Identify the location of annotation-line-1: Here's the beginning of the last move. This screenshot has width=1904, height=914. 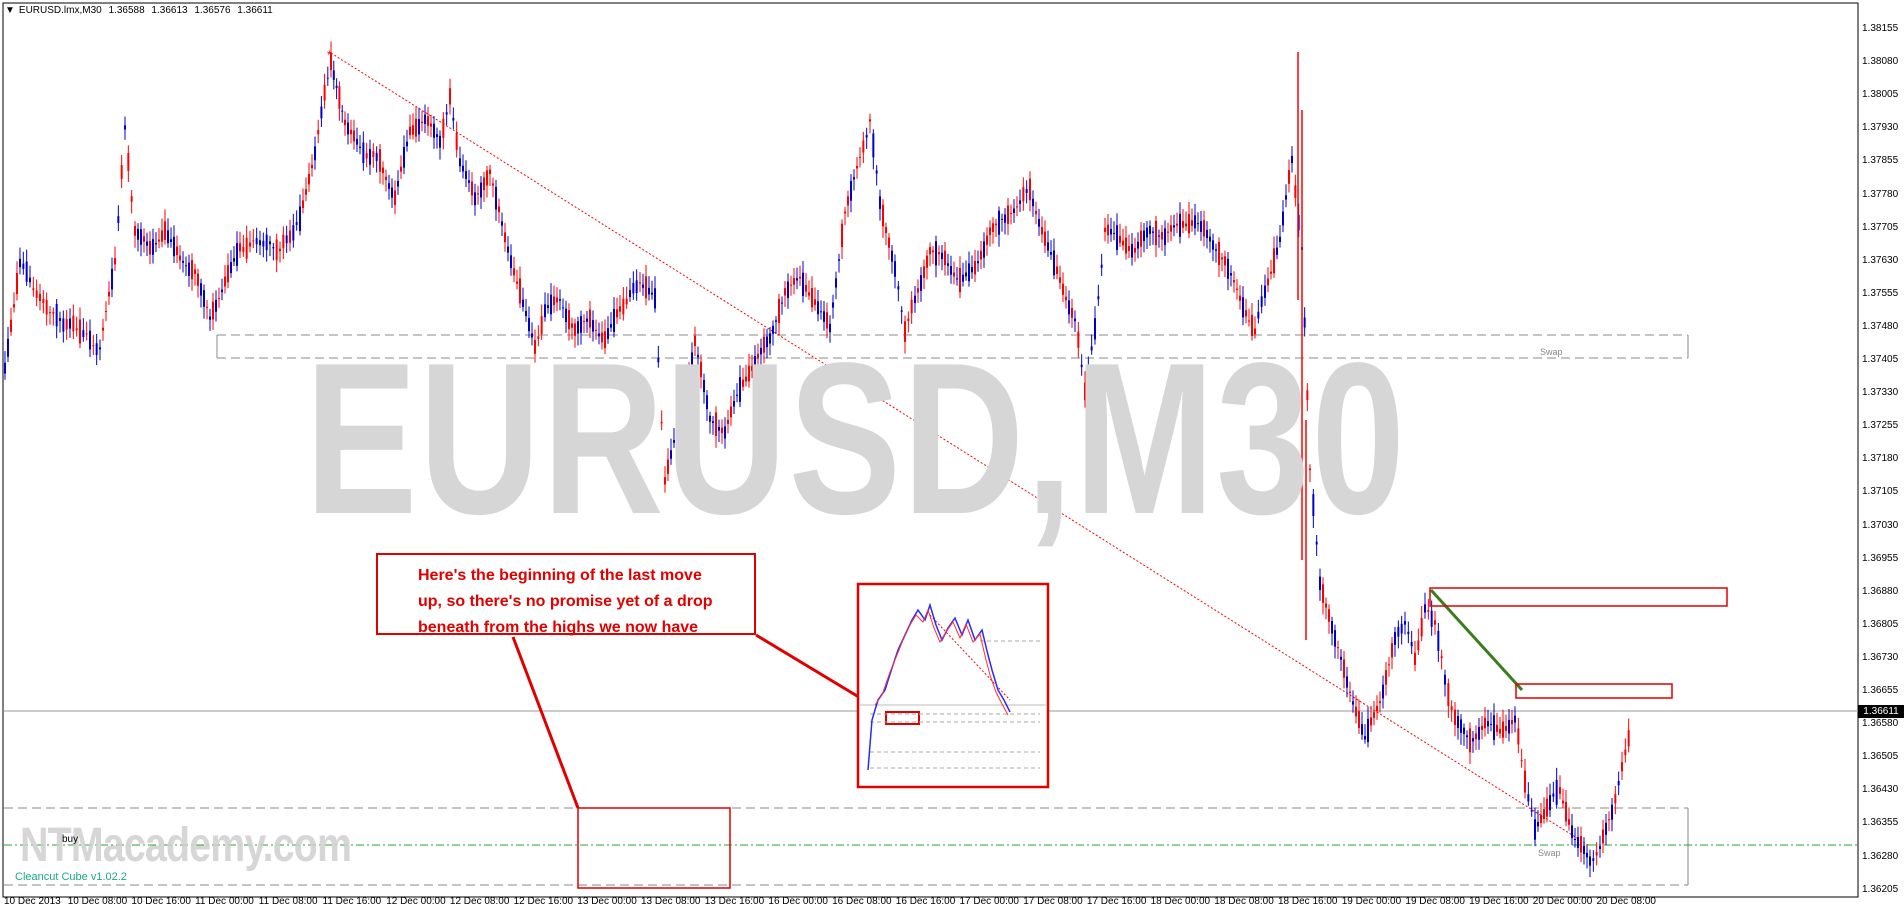
(560, 575).